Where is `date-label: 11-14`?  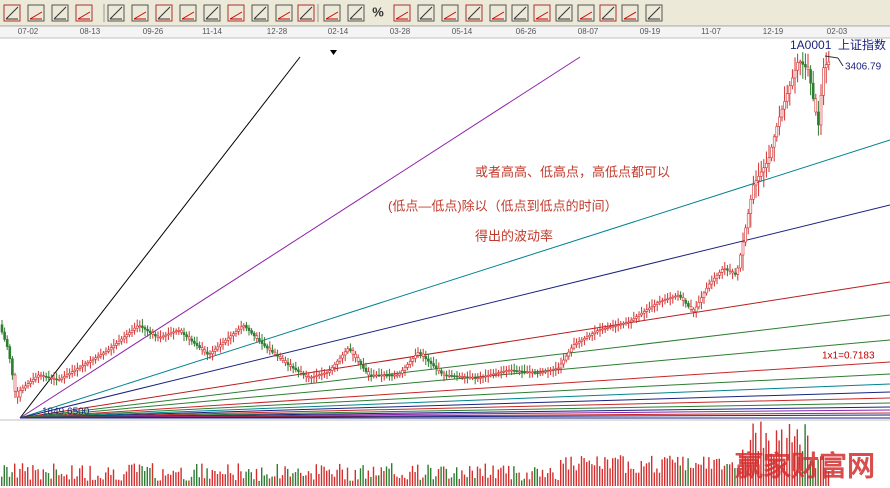
date-label: 11-14 is located at coordinates (212, 31).